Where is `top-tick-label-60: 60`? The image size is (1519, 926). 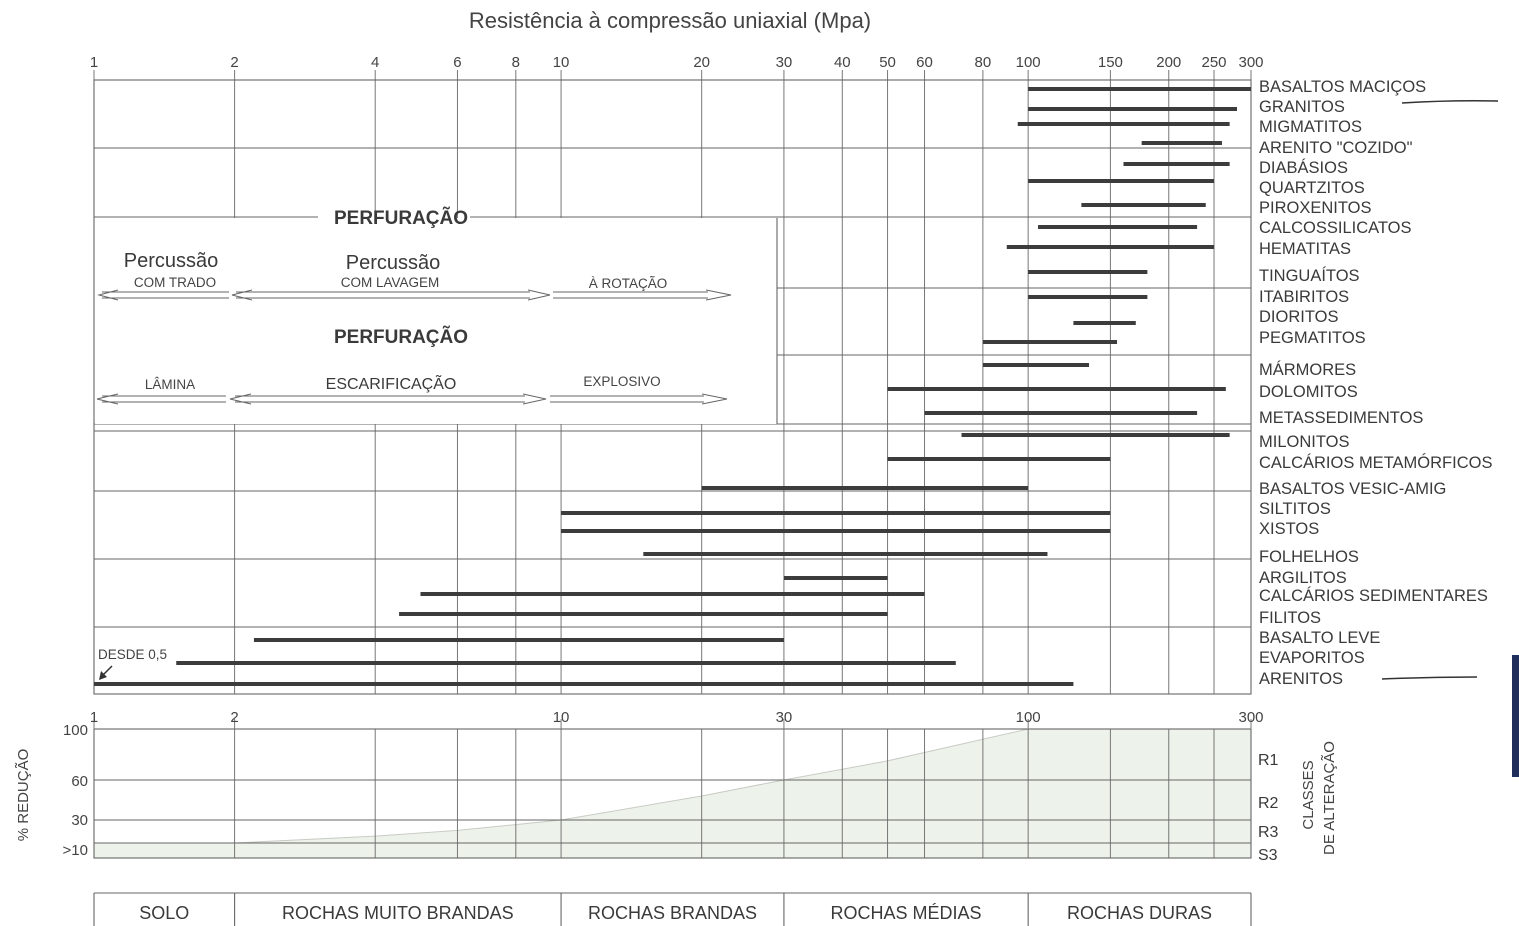
top-tick-label-60: 60 is located at coordinates (924, 62).